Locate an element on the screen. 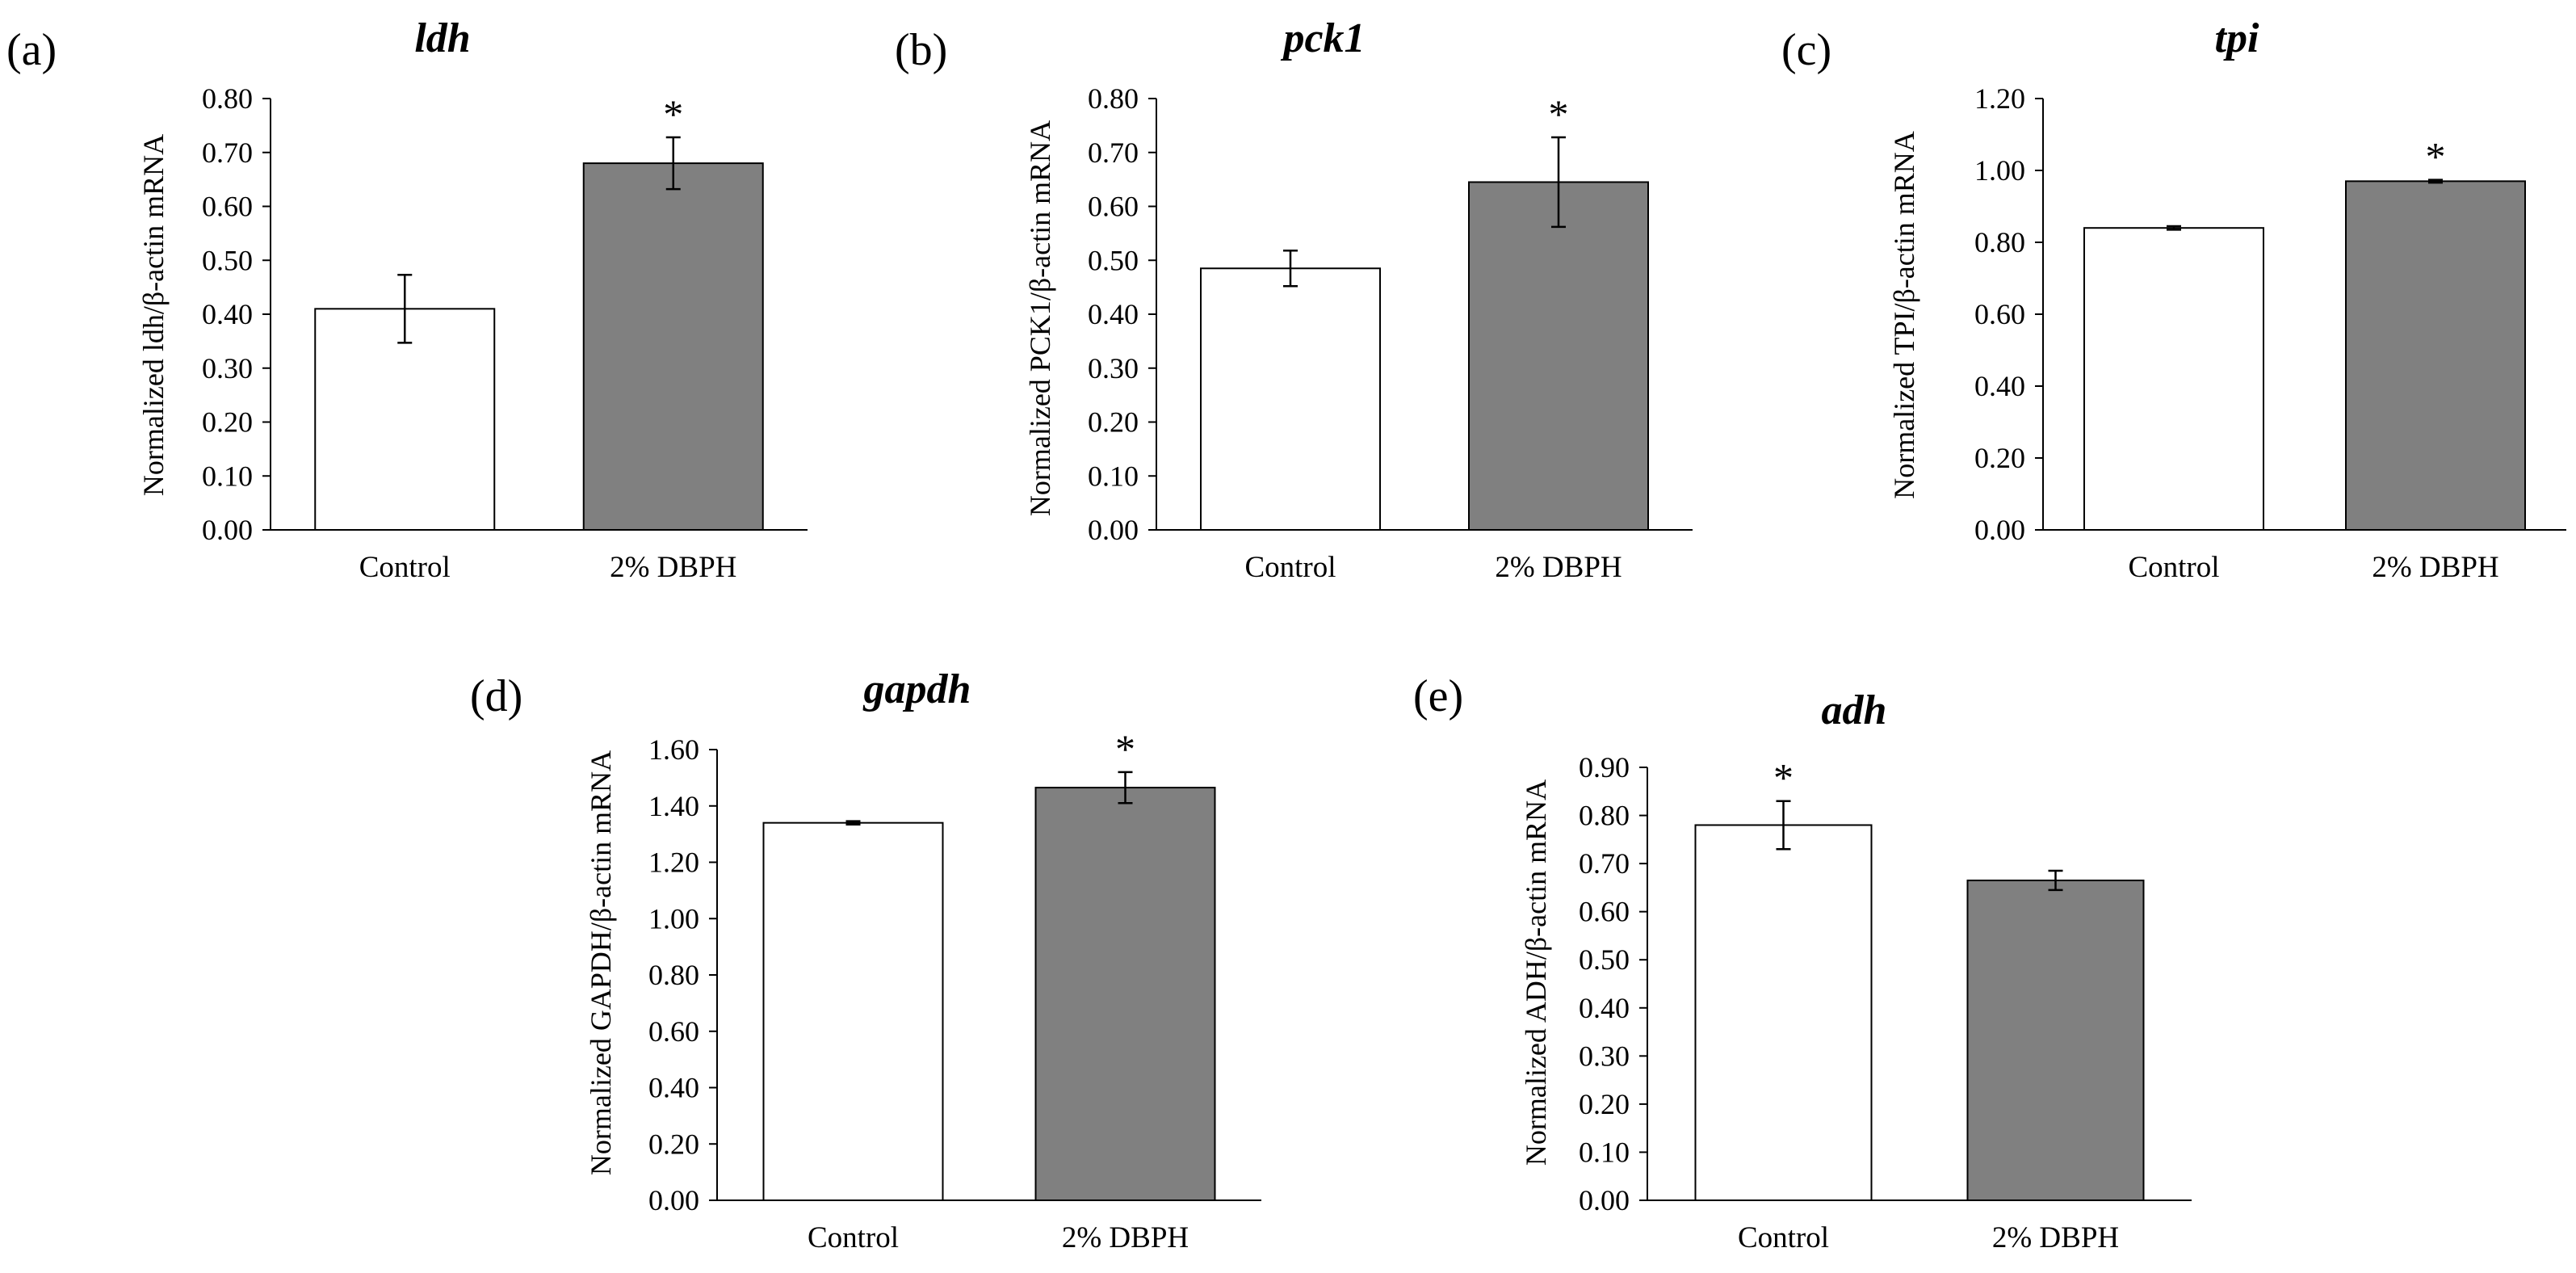 This screenshot has width=2576, height=1273. y-tick-label: 0.90 is located at coordinates (1605, 767).